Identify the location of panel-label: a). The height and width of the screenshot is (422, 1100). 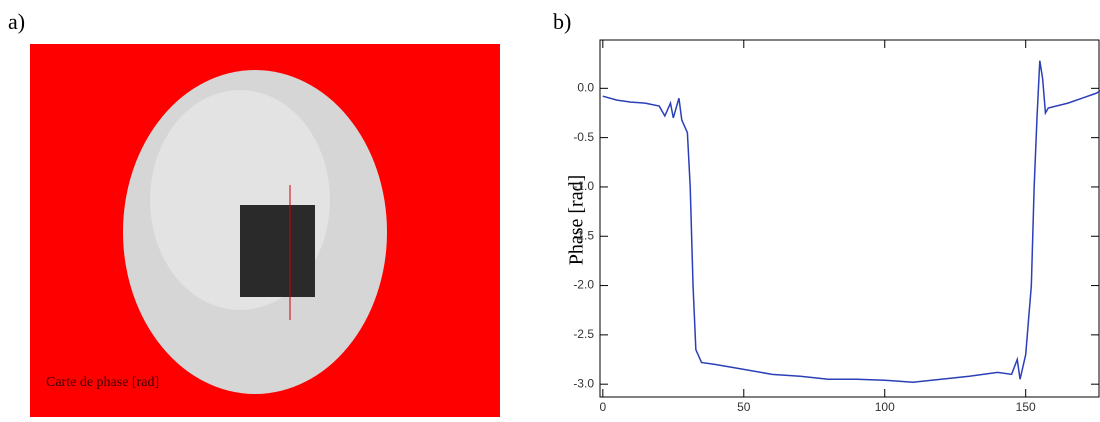
(16, 21).